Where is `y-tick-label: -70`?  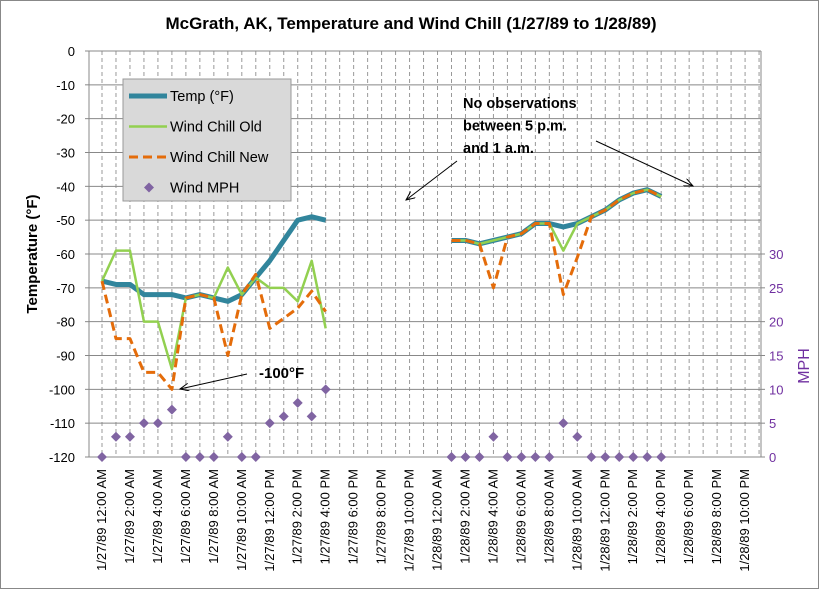
y-tick-label: -70 is located at coordinates (65, 288).